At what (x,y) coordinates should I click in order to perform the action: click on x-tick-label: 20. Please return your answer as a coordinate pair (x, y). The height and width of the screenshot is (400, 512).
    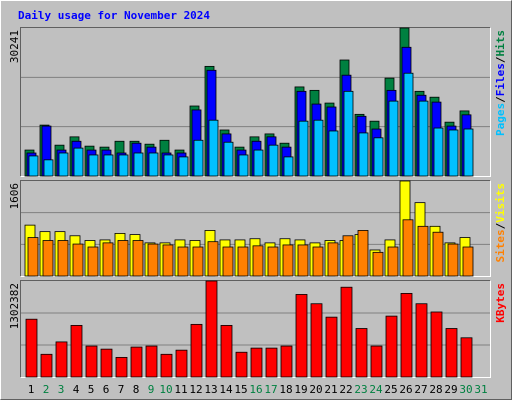
    Looking at the image, I should click on (315, 389).